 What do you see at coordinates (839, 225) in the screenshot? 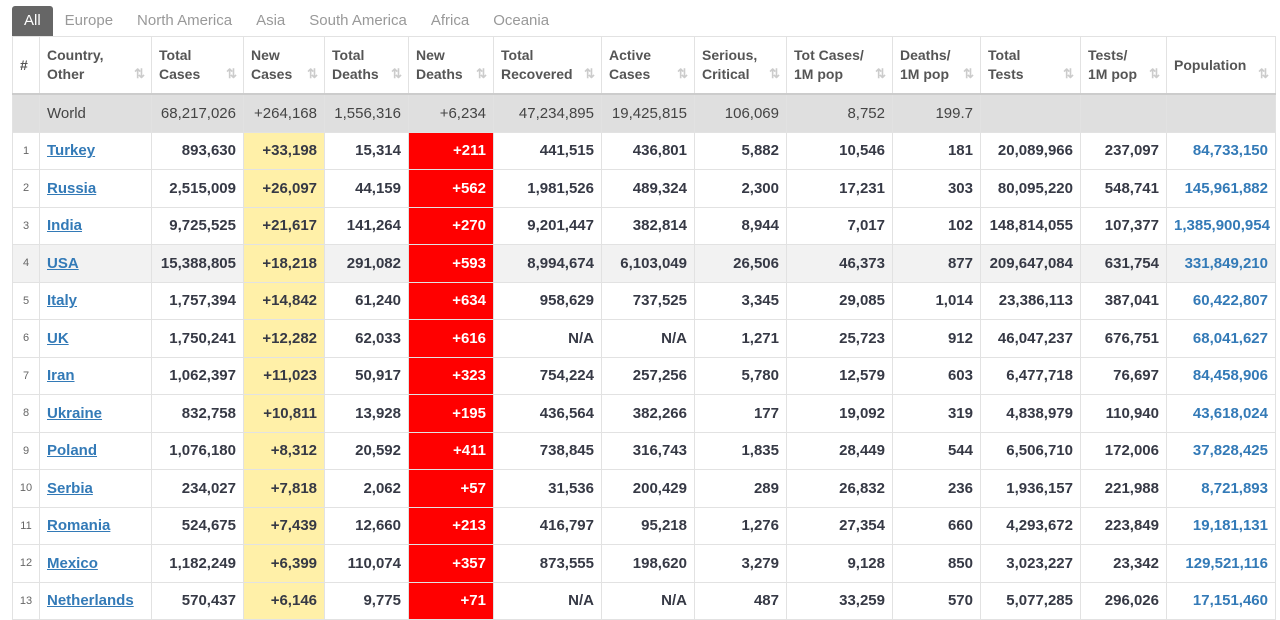
I see `table-cell: 7,017` at bounding box center [839, 225].